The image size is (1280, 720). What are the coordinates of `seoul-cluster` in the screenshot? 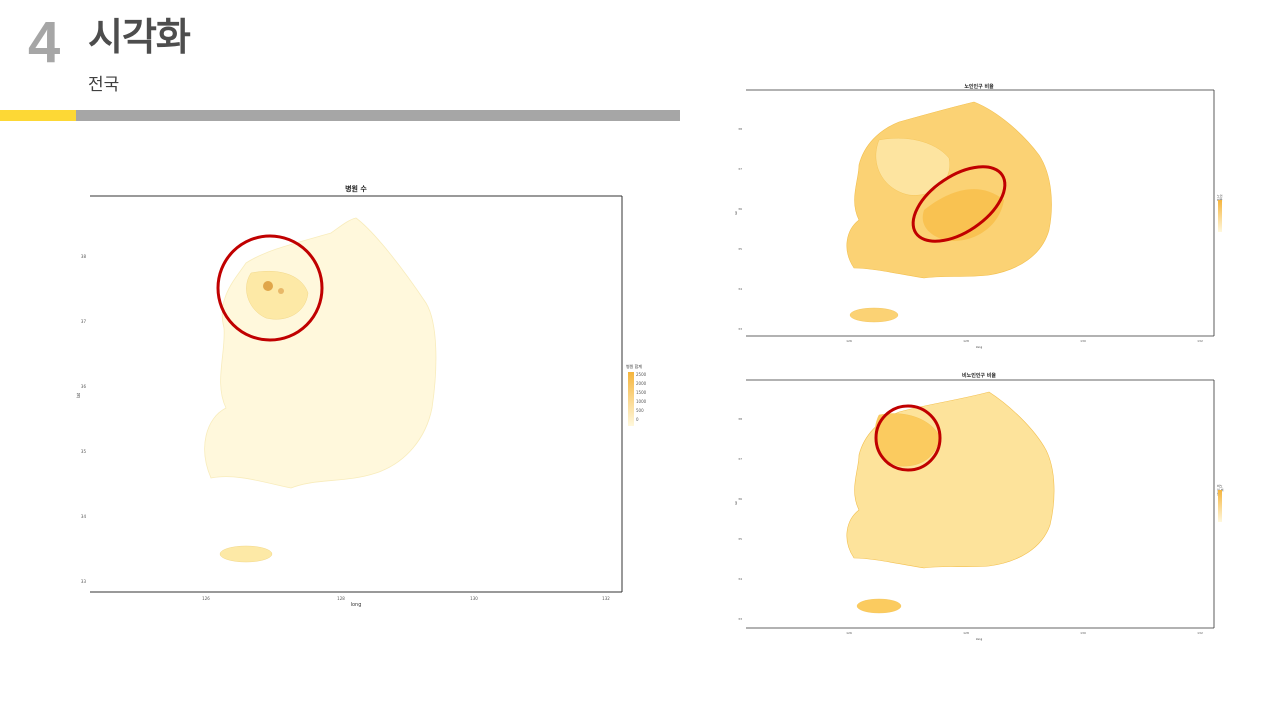 It's located at (268, 286).